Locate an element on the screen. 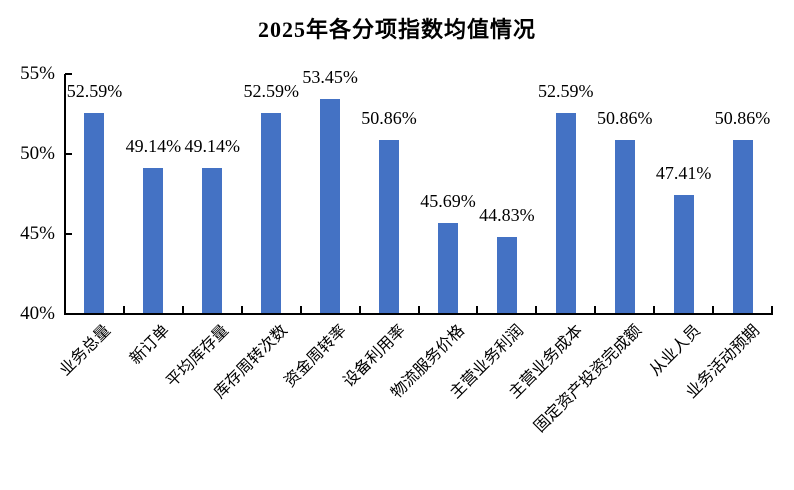  chart-title: 2025年各分项指数均值情况 is located at coordinates (396, 29).